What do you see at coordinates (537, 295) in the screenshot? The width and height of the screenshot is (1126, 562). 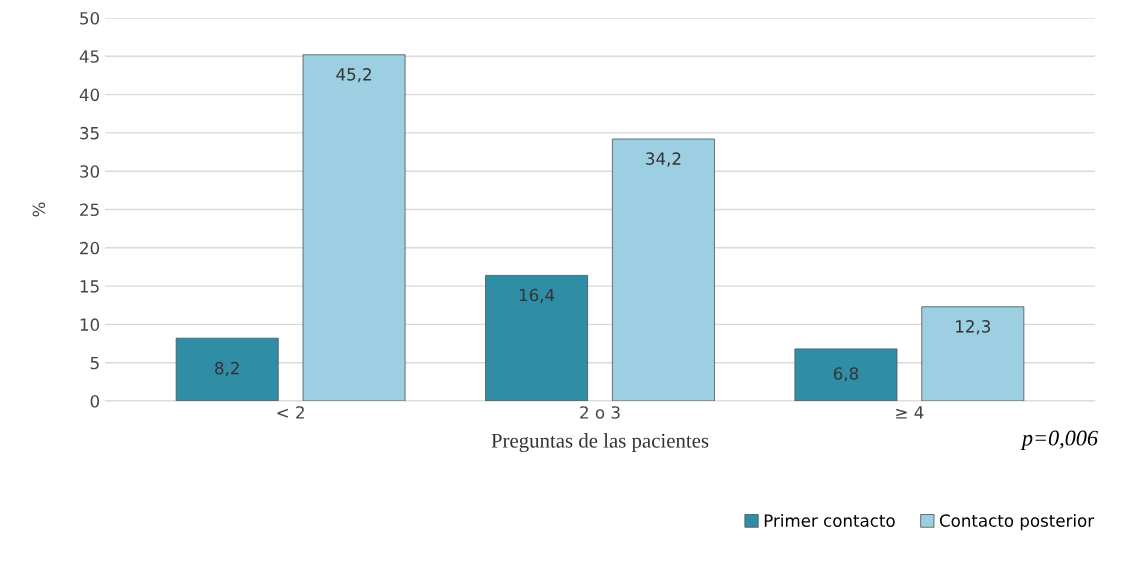 I see `data-label: 16,4` at bounding box center [537, 295].